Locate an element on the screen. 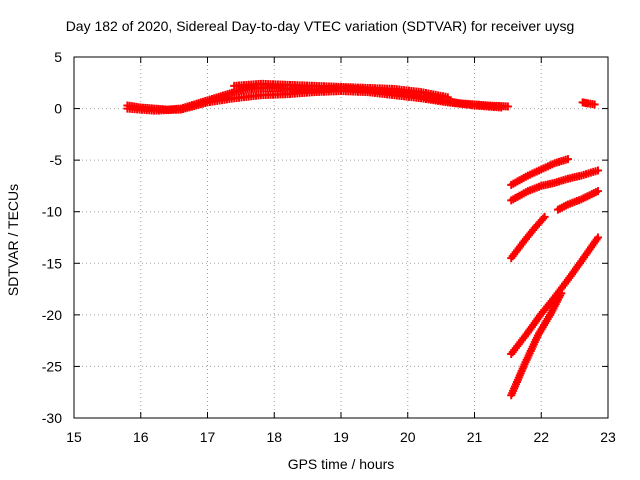  y-tick-label: 5 is located at coordinates (58, 57).